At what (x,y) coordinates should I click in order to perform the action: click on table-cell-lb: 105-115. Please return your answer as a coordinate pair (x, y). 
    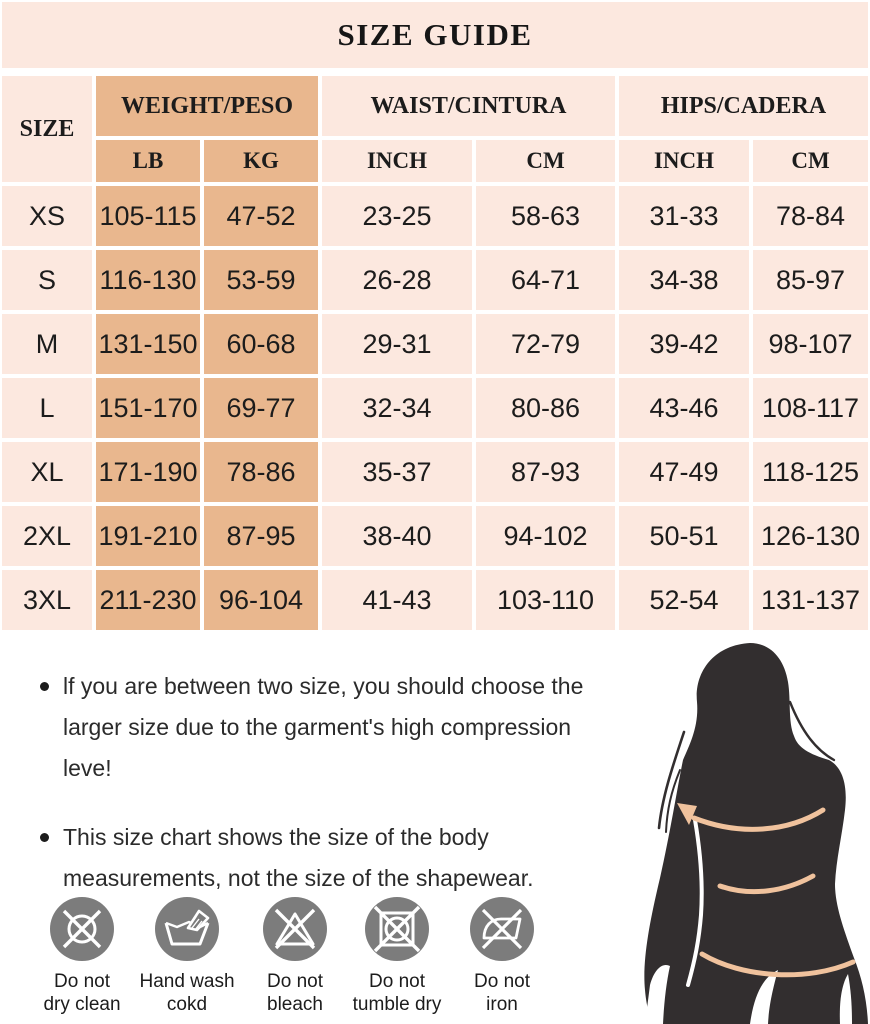
    Looking at the image, I should click on (148, 216).